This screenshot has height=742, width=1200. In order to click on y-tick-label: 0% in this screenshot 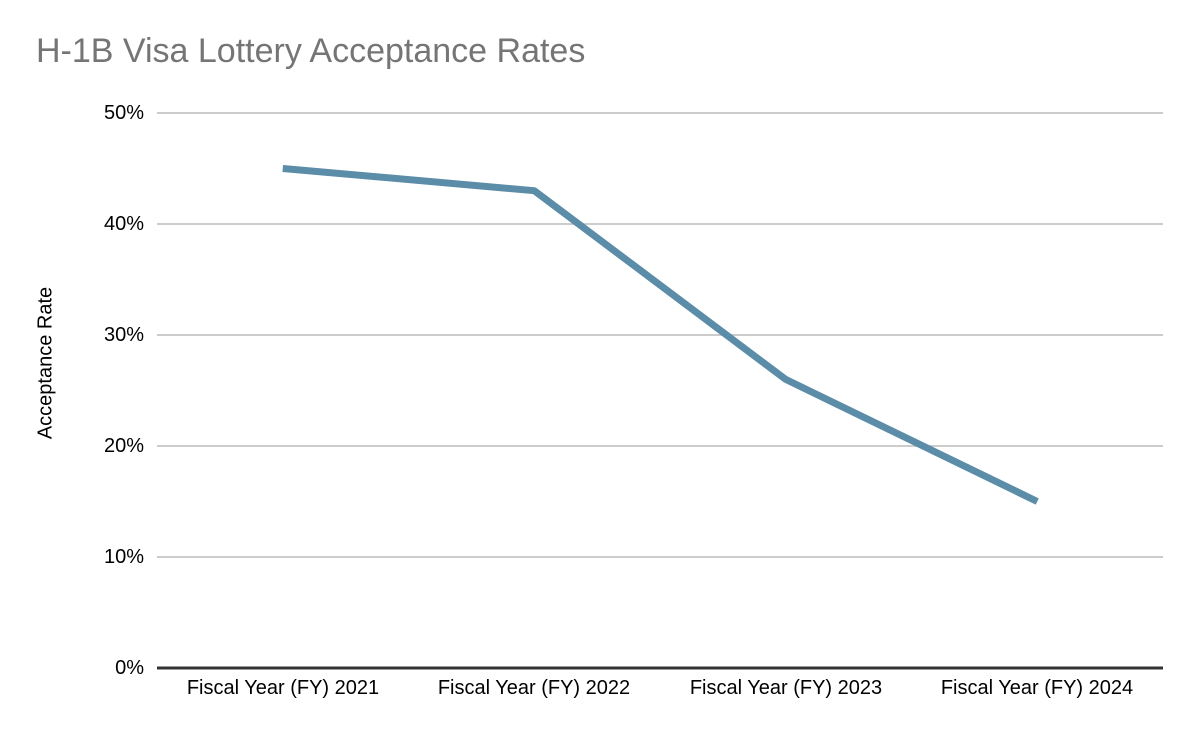, I will do `click(129, 668)`.